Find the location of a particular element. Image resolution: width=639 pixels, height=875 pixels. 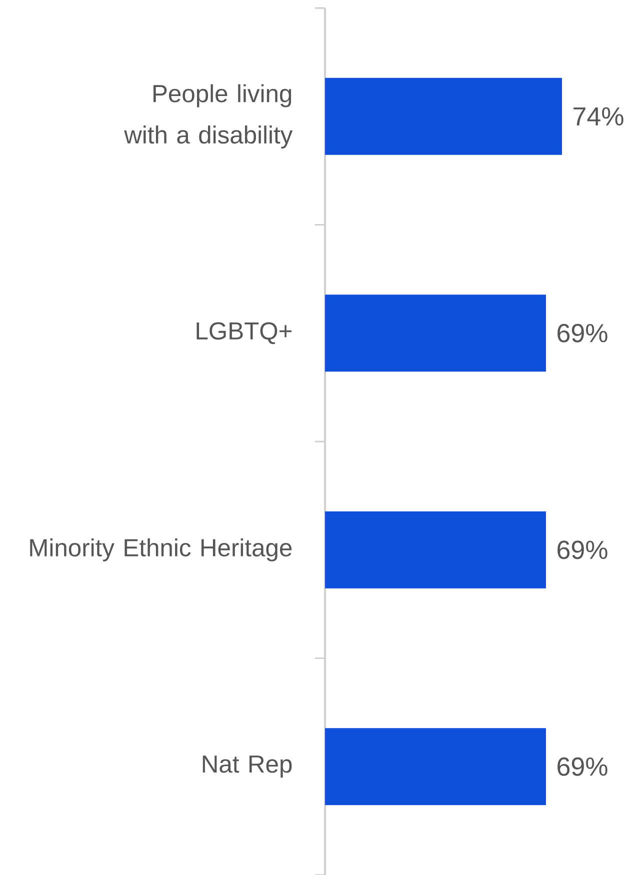

y-tick-label: Nat Rep is located at coordinates (247, 767).